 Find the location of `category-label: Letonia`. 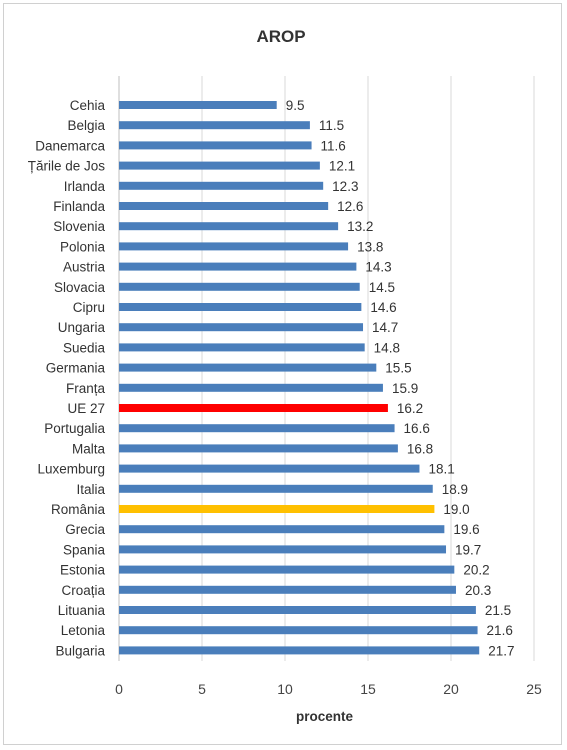

category-label: Letonia is located at coordinates (83, 630).